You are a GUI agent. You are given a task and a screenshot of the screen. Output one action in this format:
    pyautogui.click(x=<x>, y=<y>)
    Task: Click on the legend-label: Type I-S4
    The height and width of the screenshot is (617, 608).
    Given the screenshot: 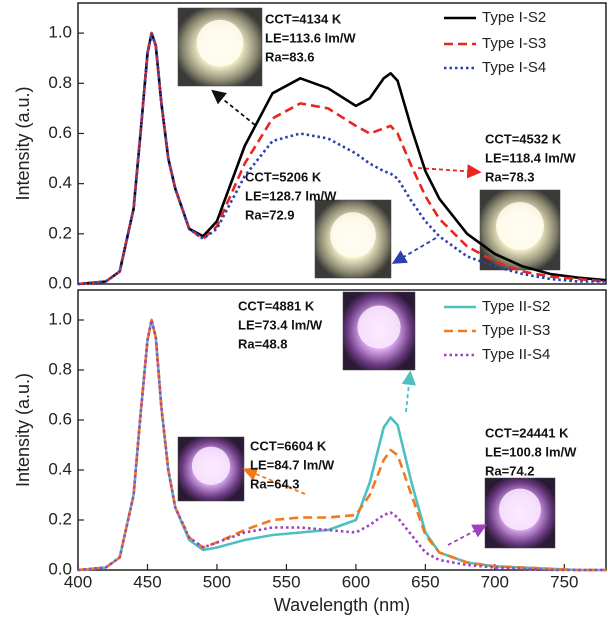 What is the action you would take?
    pyautogui.click(x=514, y=67)
    